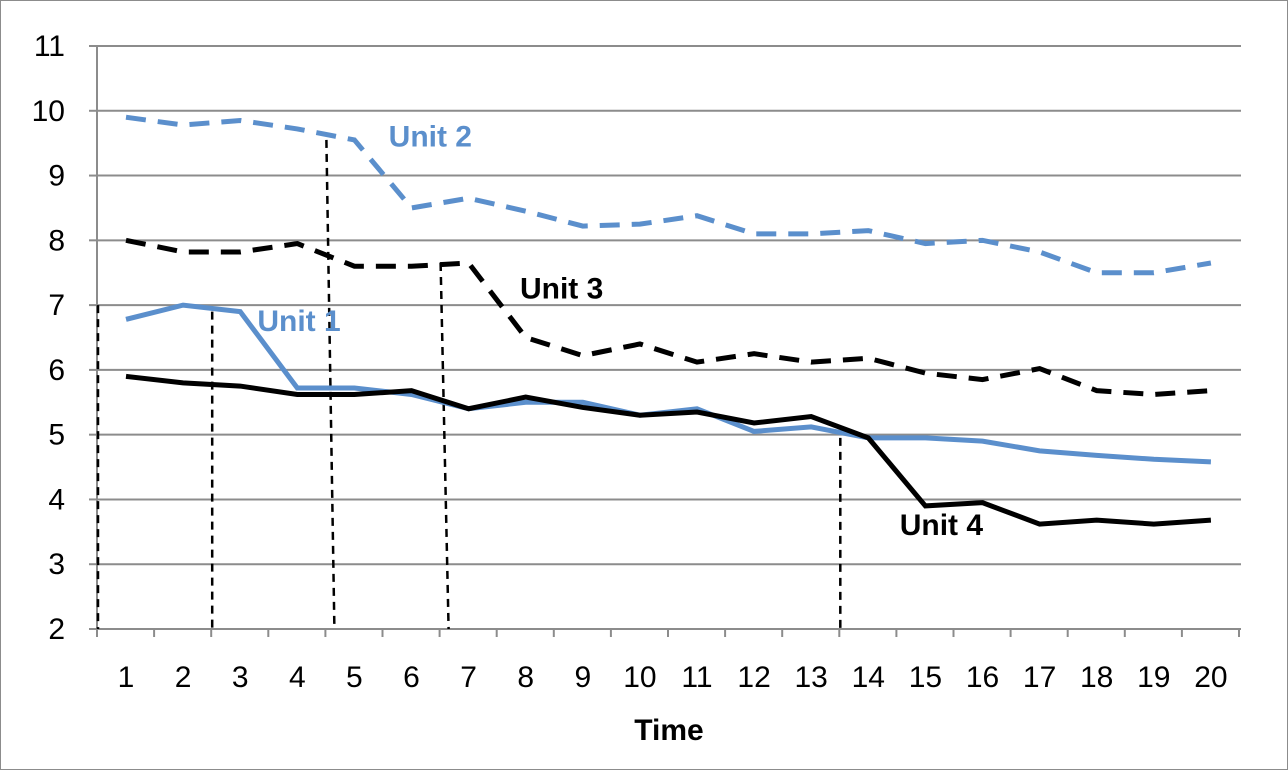 This screenshot has height=771, width=1288. What do you see at coordinates (298, 321) in the screenshot?
I see `series-annotation: Unit 1` at bounding box center [298, 321].